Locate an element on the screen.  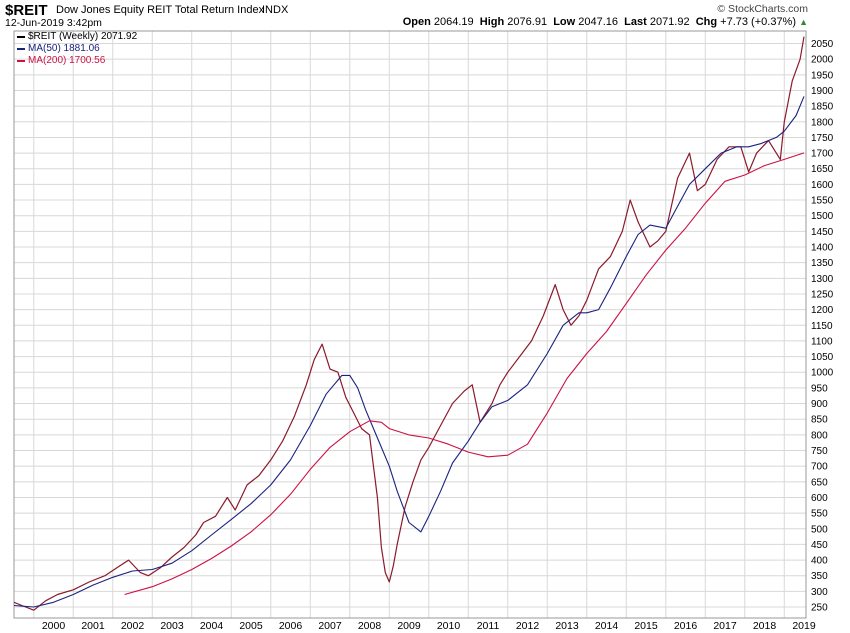
index-name: Dow Jones Equity REIT Total Return Index is located at coordinates (160, 10).